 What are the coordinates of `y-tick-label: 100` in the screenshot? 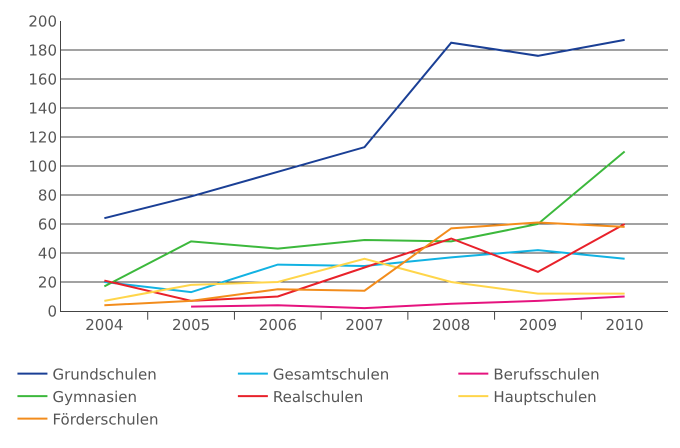 It's located at (42, 166).